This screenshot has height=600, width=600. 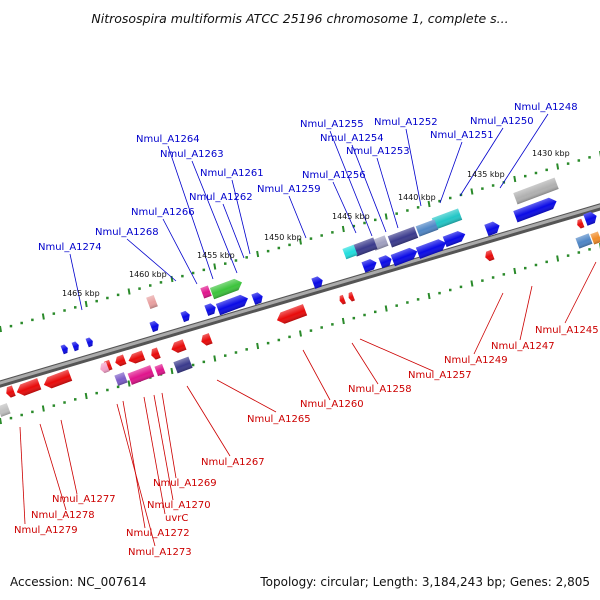 I want to click on forward-gene-label: Nmul_A1248, so click(x=546, y=107).